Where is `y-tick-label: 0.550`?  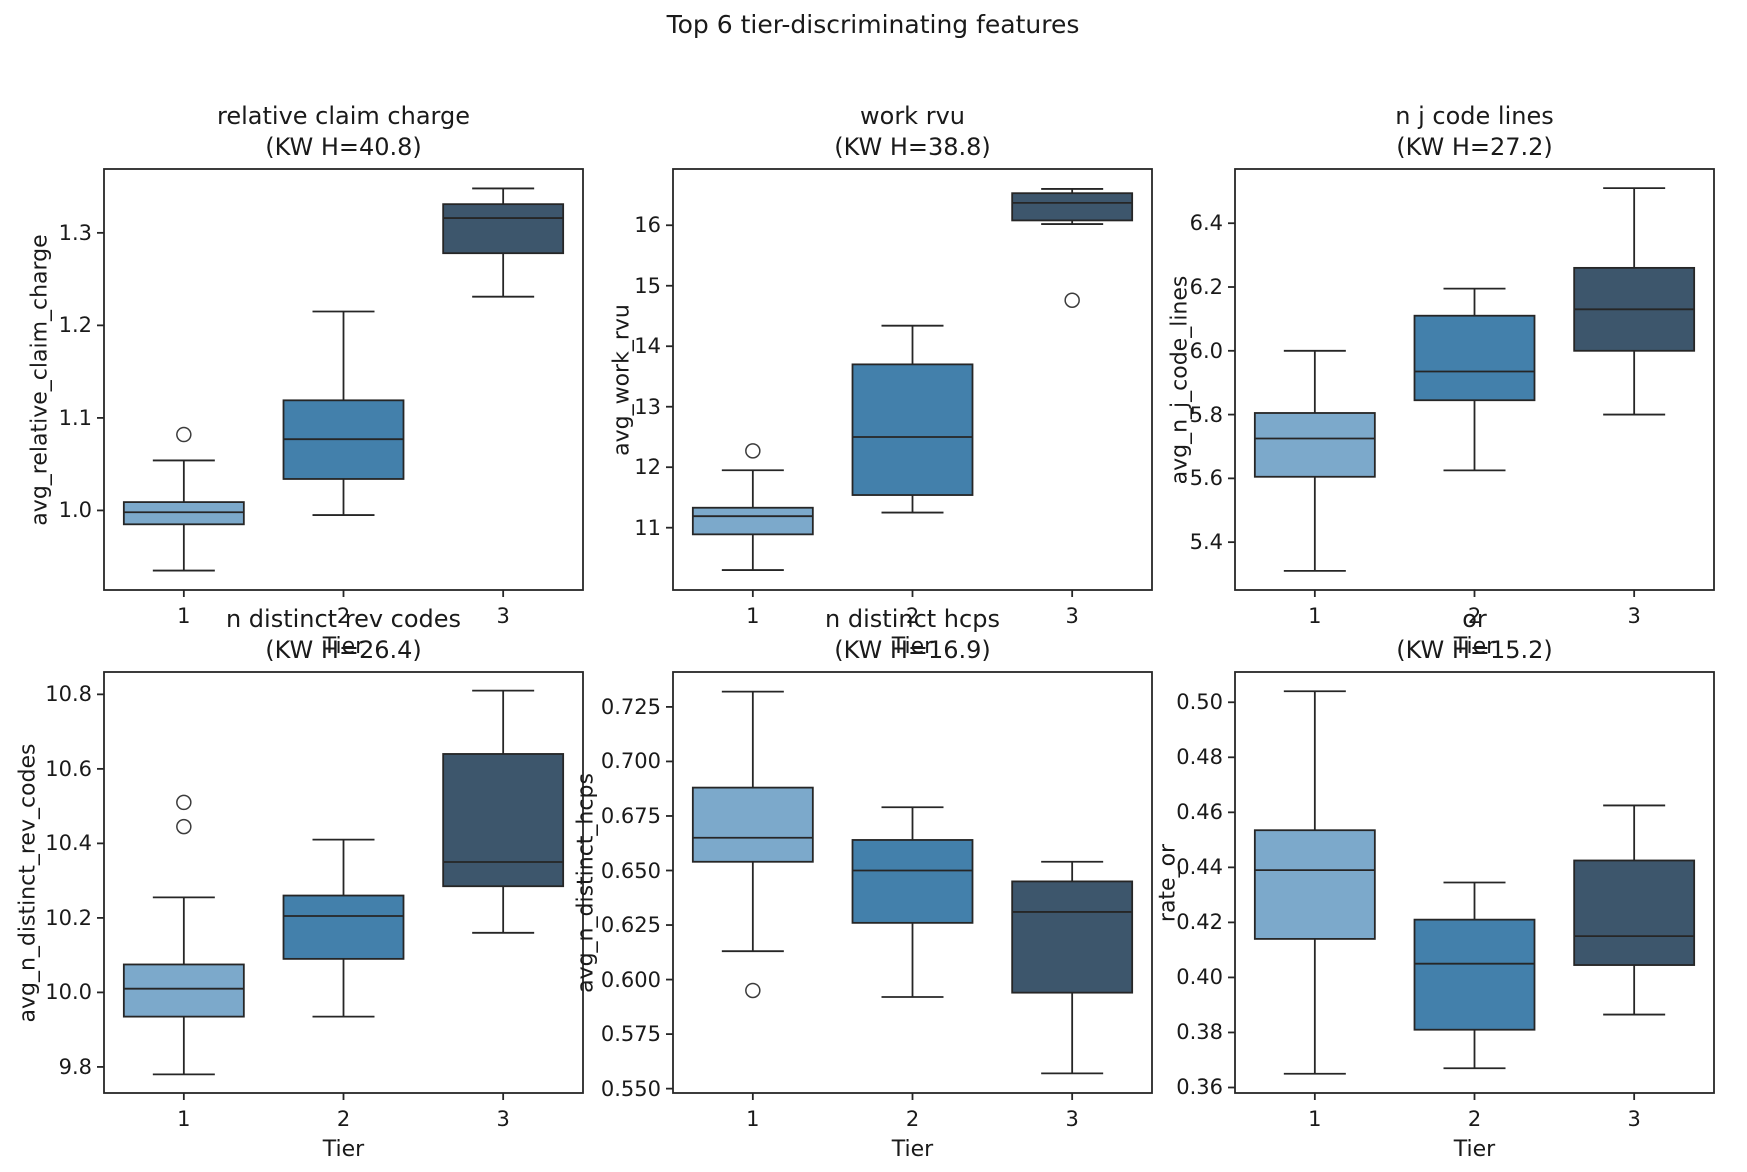 y-tick-label: 0.550 is located at coordinates (630, 1088).